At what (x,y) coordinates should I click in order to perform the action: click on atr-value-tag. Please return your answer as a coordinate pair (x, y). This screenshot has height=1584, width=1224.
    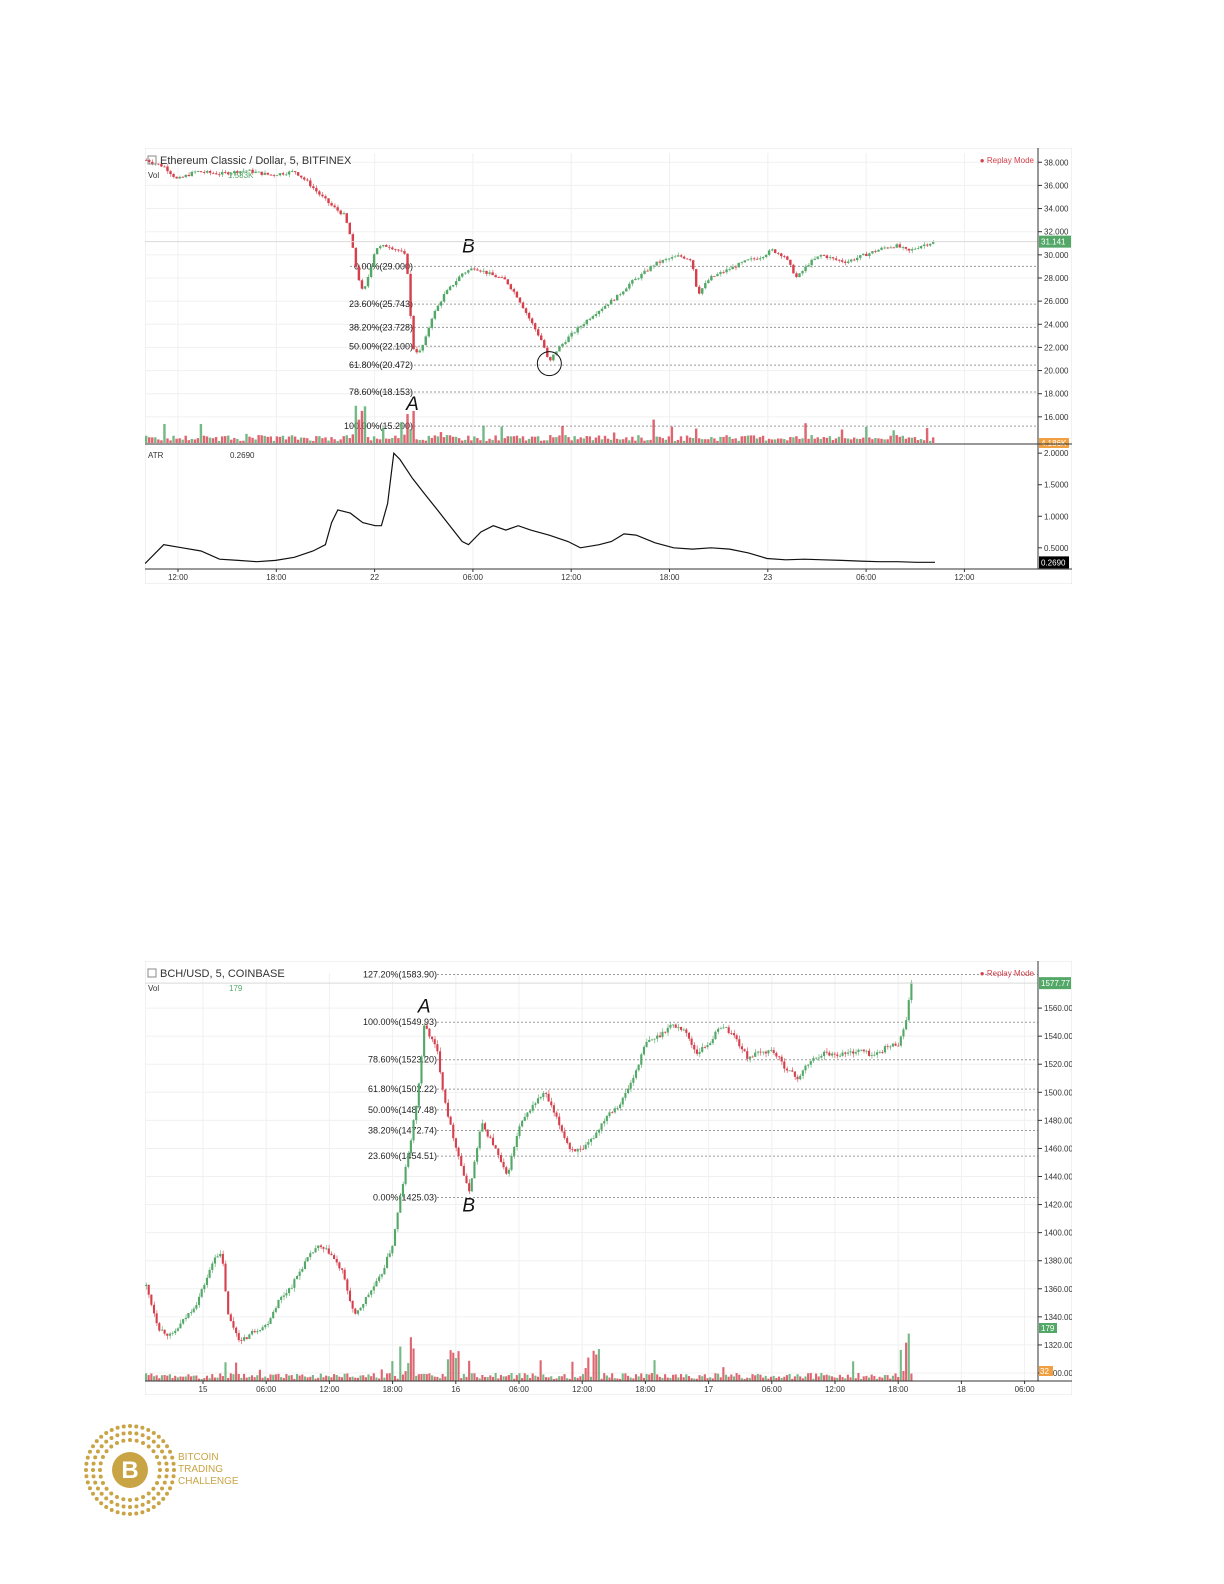
    Looking at the image, I should click on (1054, 562).